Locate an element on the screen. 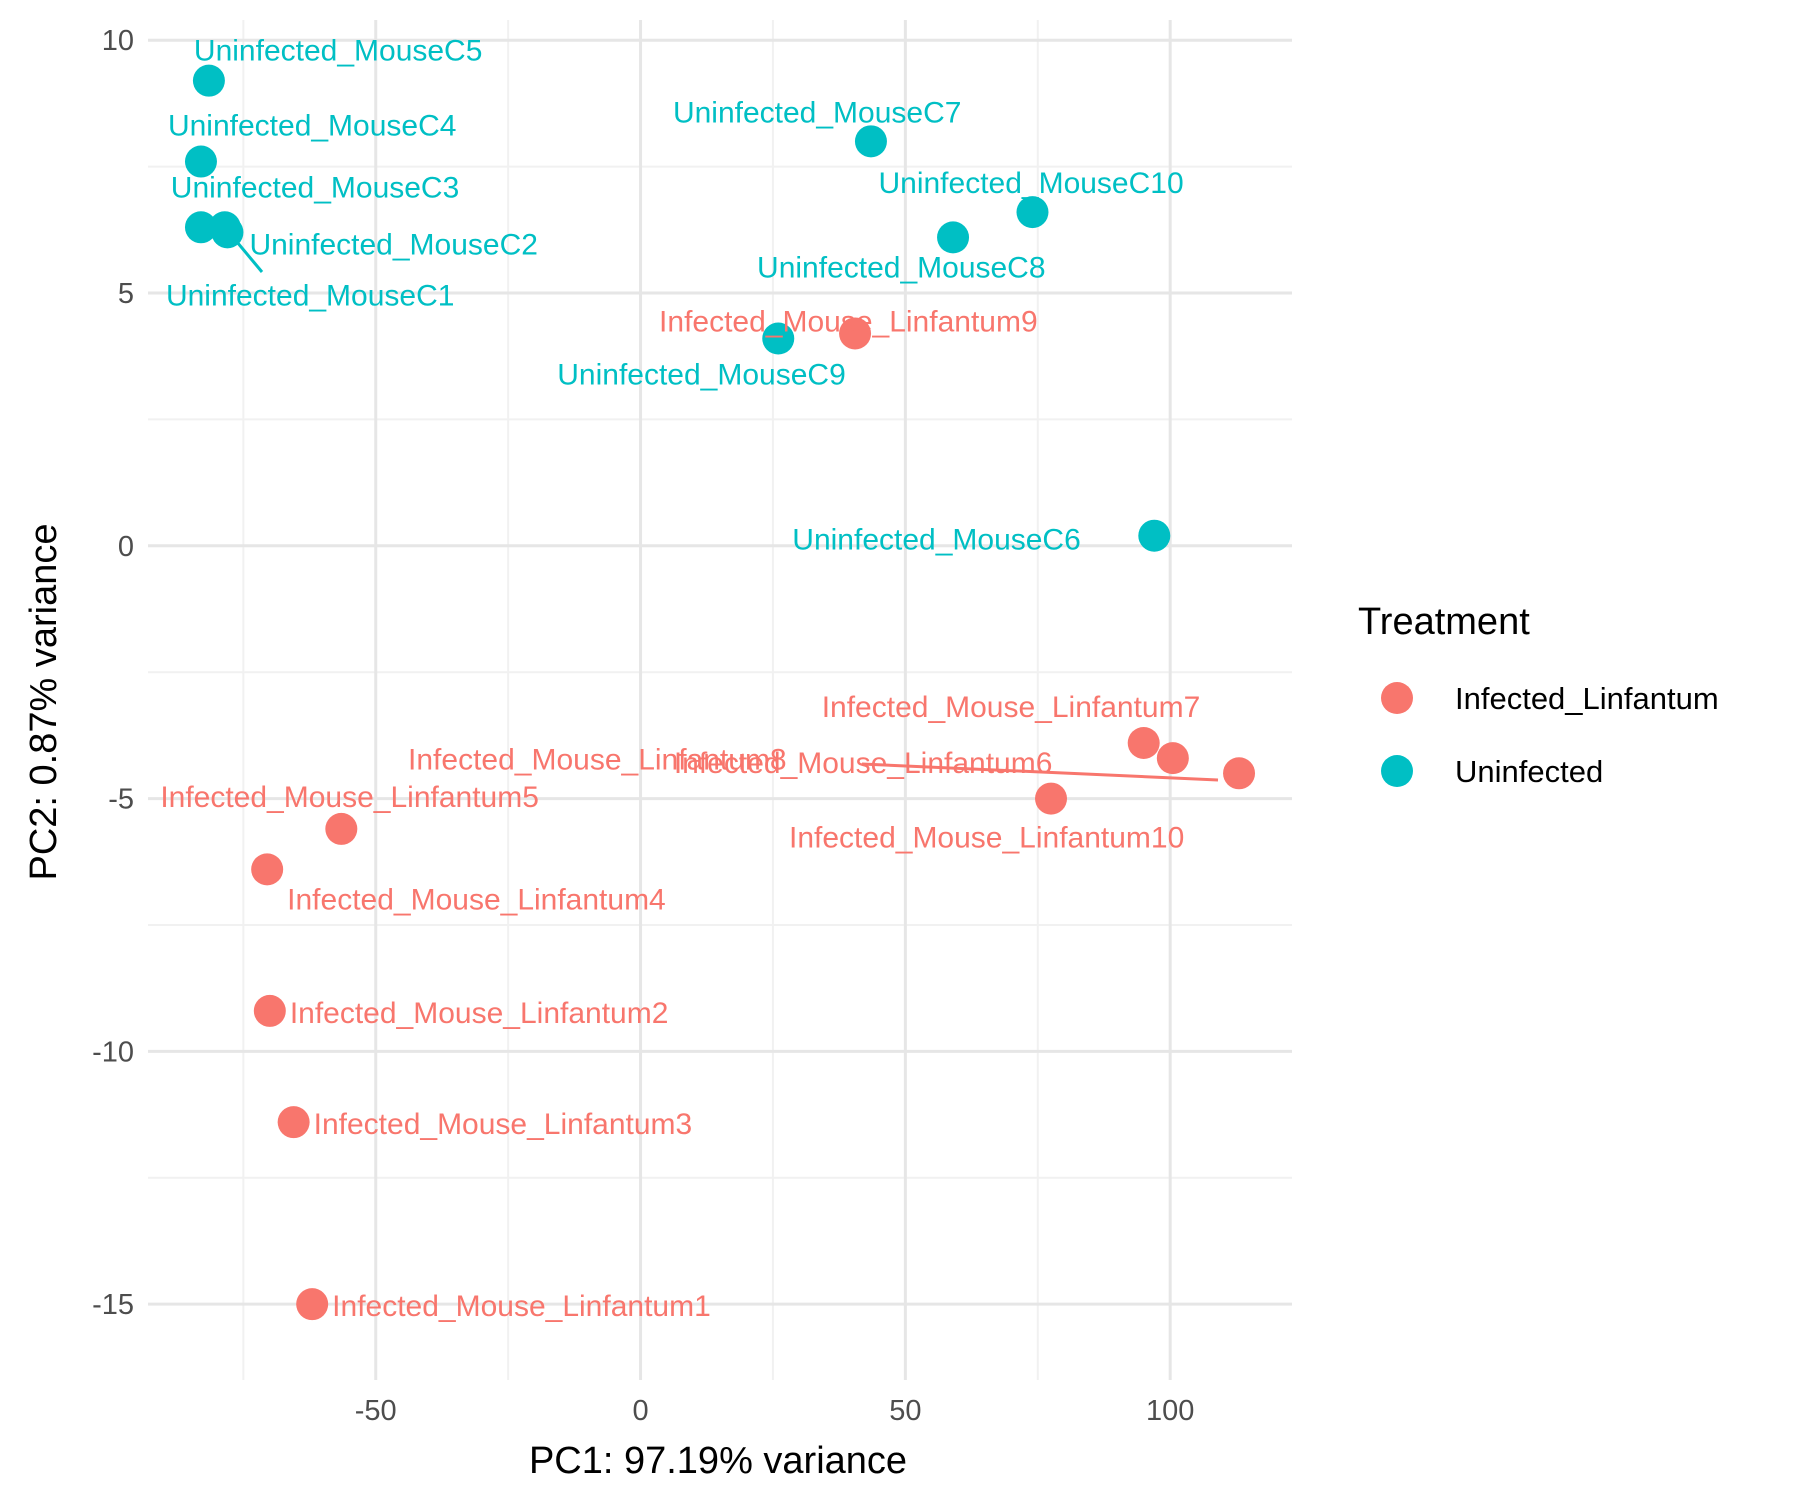 The height and width of the screenshot is (1500, 1800). point-label: Infected_Mouse_Linfantum8 is located at coordinates (597, 759).